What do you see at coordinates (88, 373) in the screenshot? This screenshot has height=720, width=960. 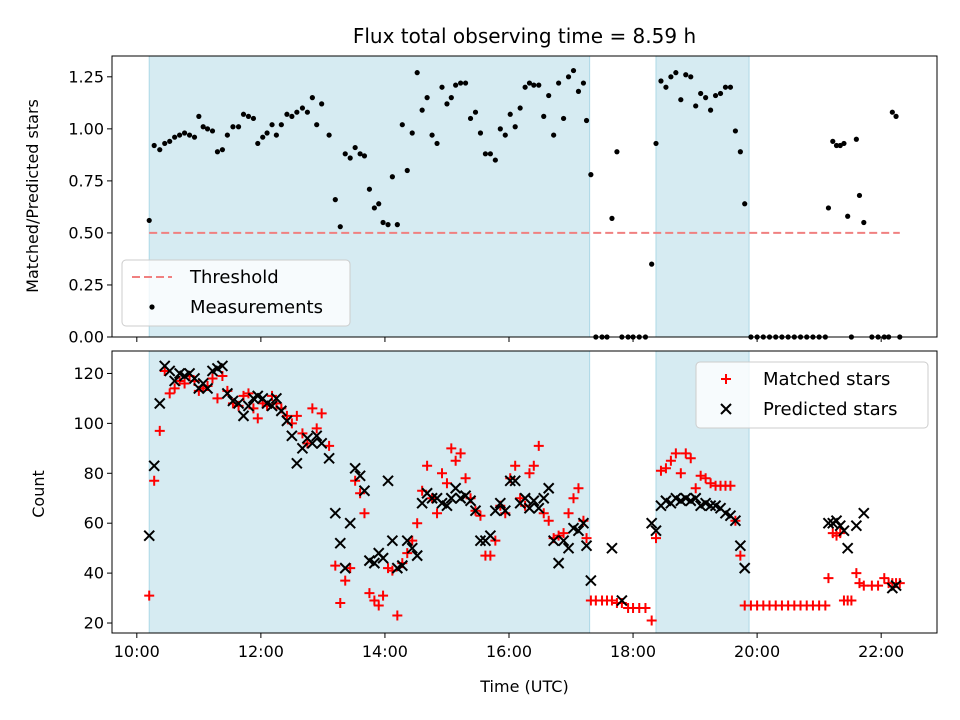 I see `bottom-ytick-label: 120` at bounding box center [88, 373].